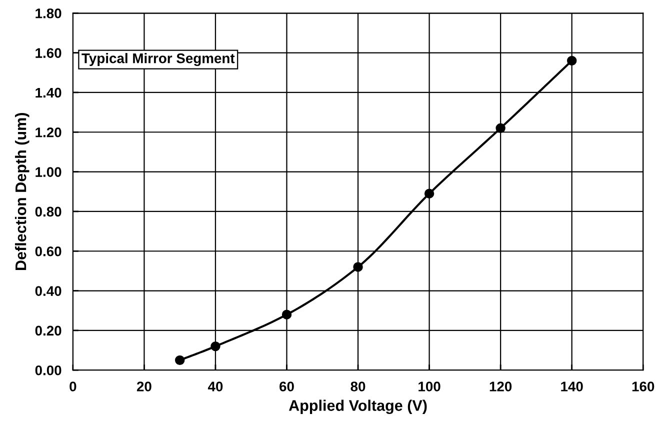  What do you see at coordinates (357, 407) in the screenshot?
I see `x-axis-title: Applied Voltage (V)` at bounding box center [357, 407].